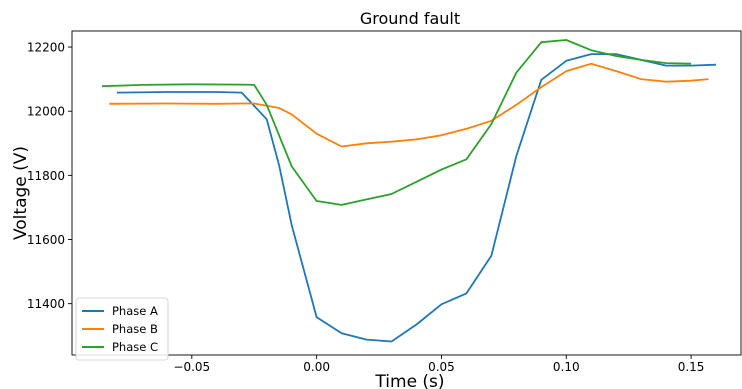  What do you see at coordinates (46, 176) in the screenshot?
I see `y-tick-label: 11800` at bounding box center [46, 176].